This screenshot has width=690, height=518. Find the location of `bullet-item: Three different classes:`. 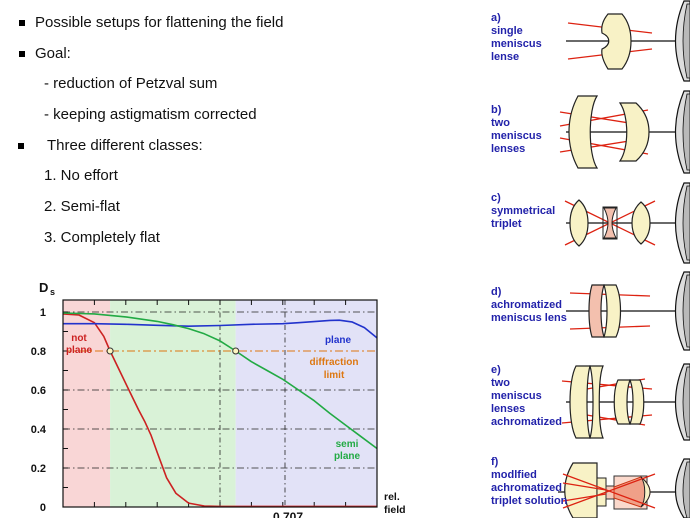

bullet-item: Three different classes: is located at coordinates (230, 146).